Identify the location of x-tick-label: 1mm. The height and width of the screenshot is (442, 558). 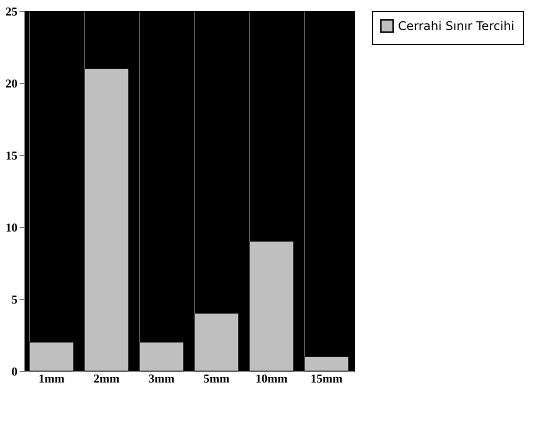
(51, 379).